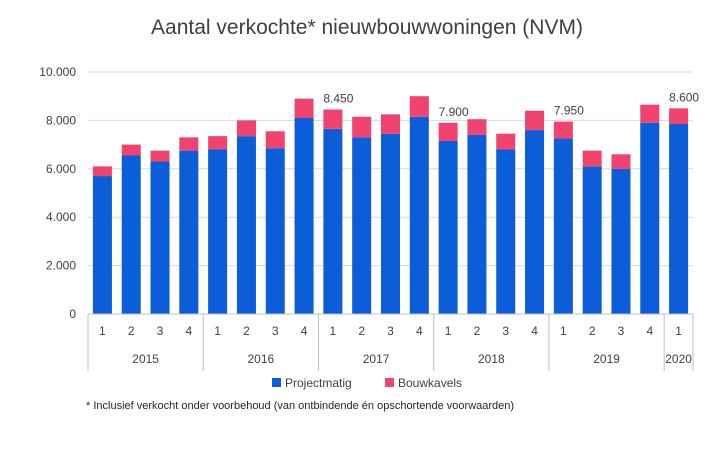 The image size is (719, 449). I want to click on data-label: 8.450, so click(338, 99).